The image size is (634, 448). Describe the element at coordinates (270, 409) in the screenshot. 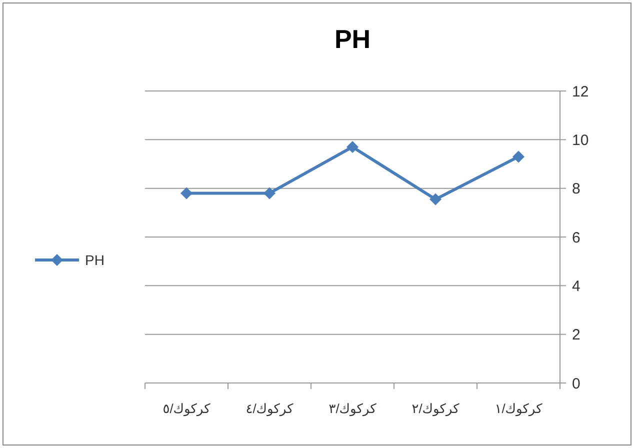

I see `x-tick-label: كركوك/٤` at that location.